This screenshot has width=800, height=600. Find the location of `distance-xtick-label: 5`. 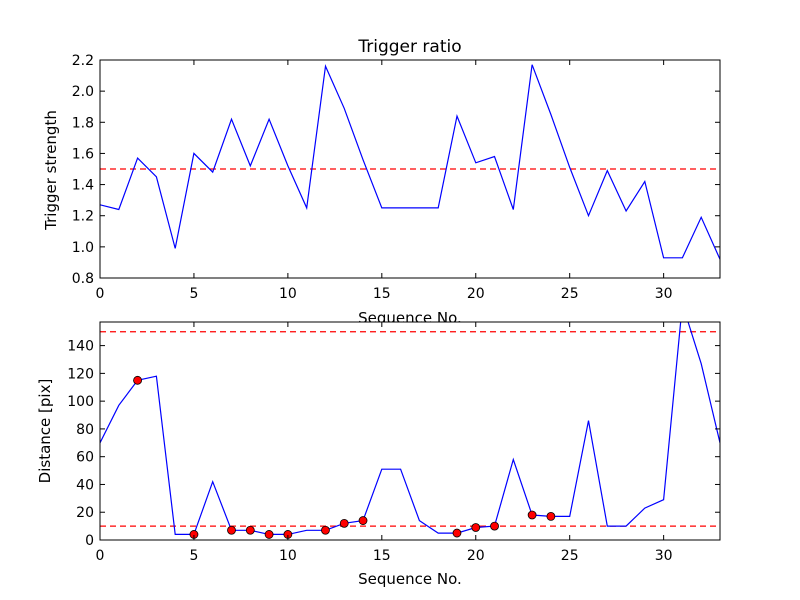

distance-xtick-label: 5 is located at coordinates (193, 556).